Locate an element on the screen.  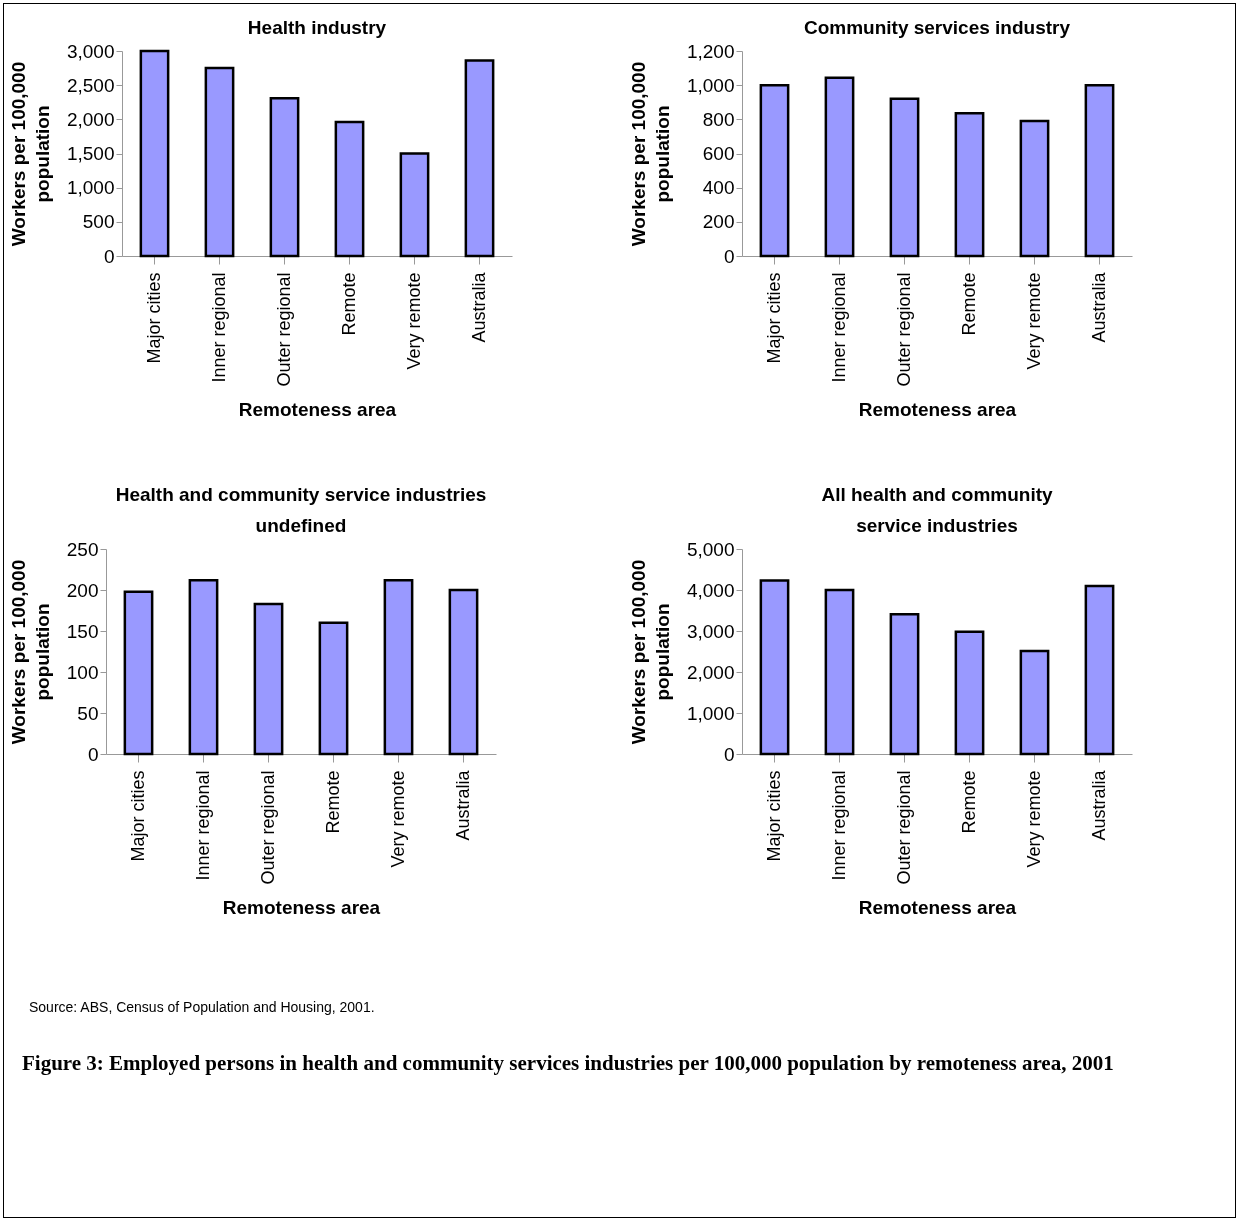
y-tick-label: 600 is located at coordinates (718, 153).